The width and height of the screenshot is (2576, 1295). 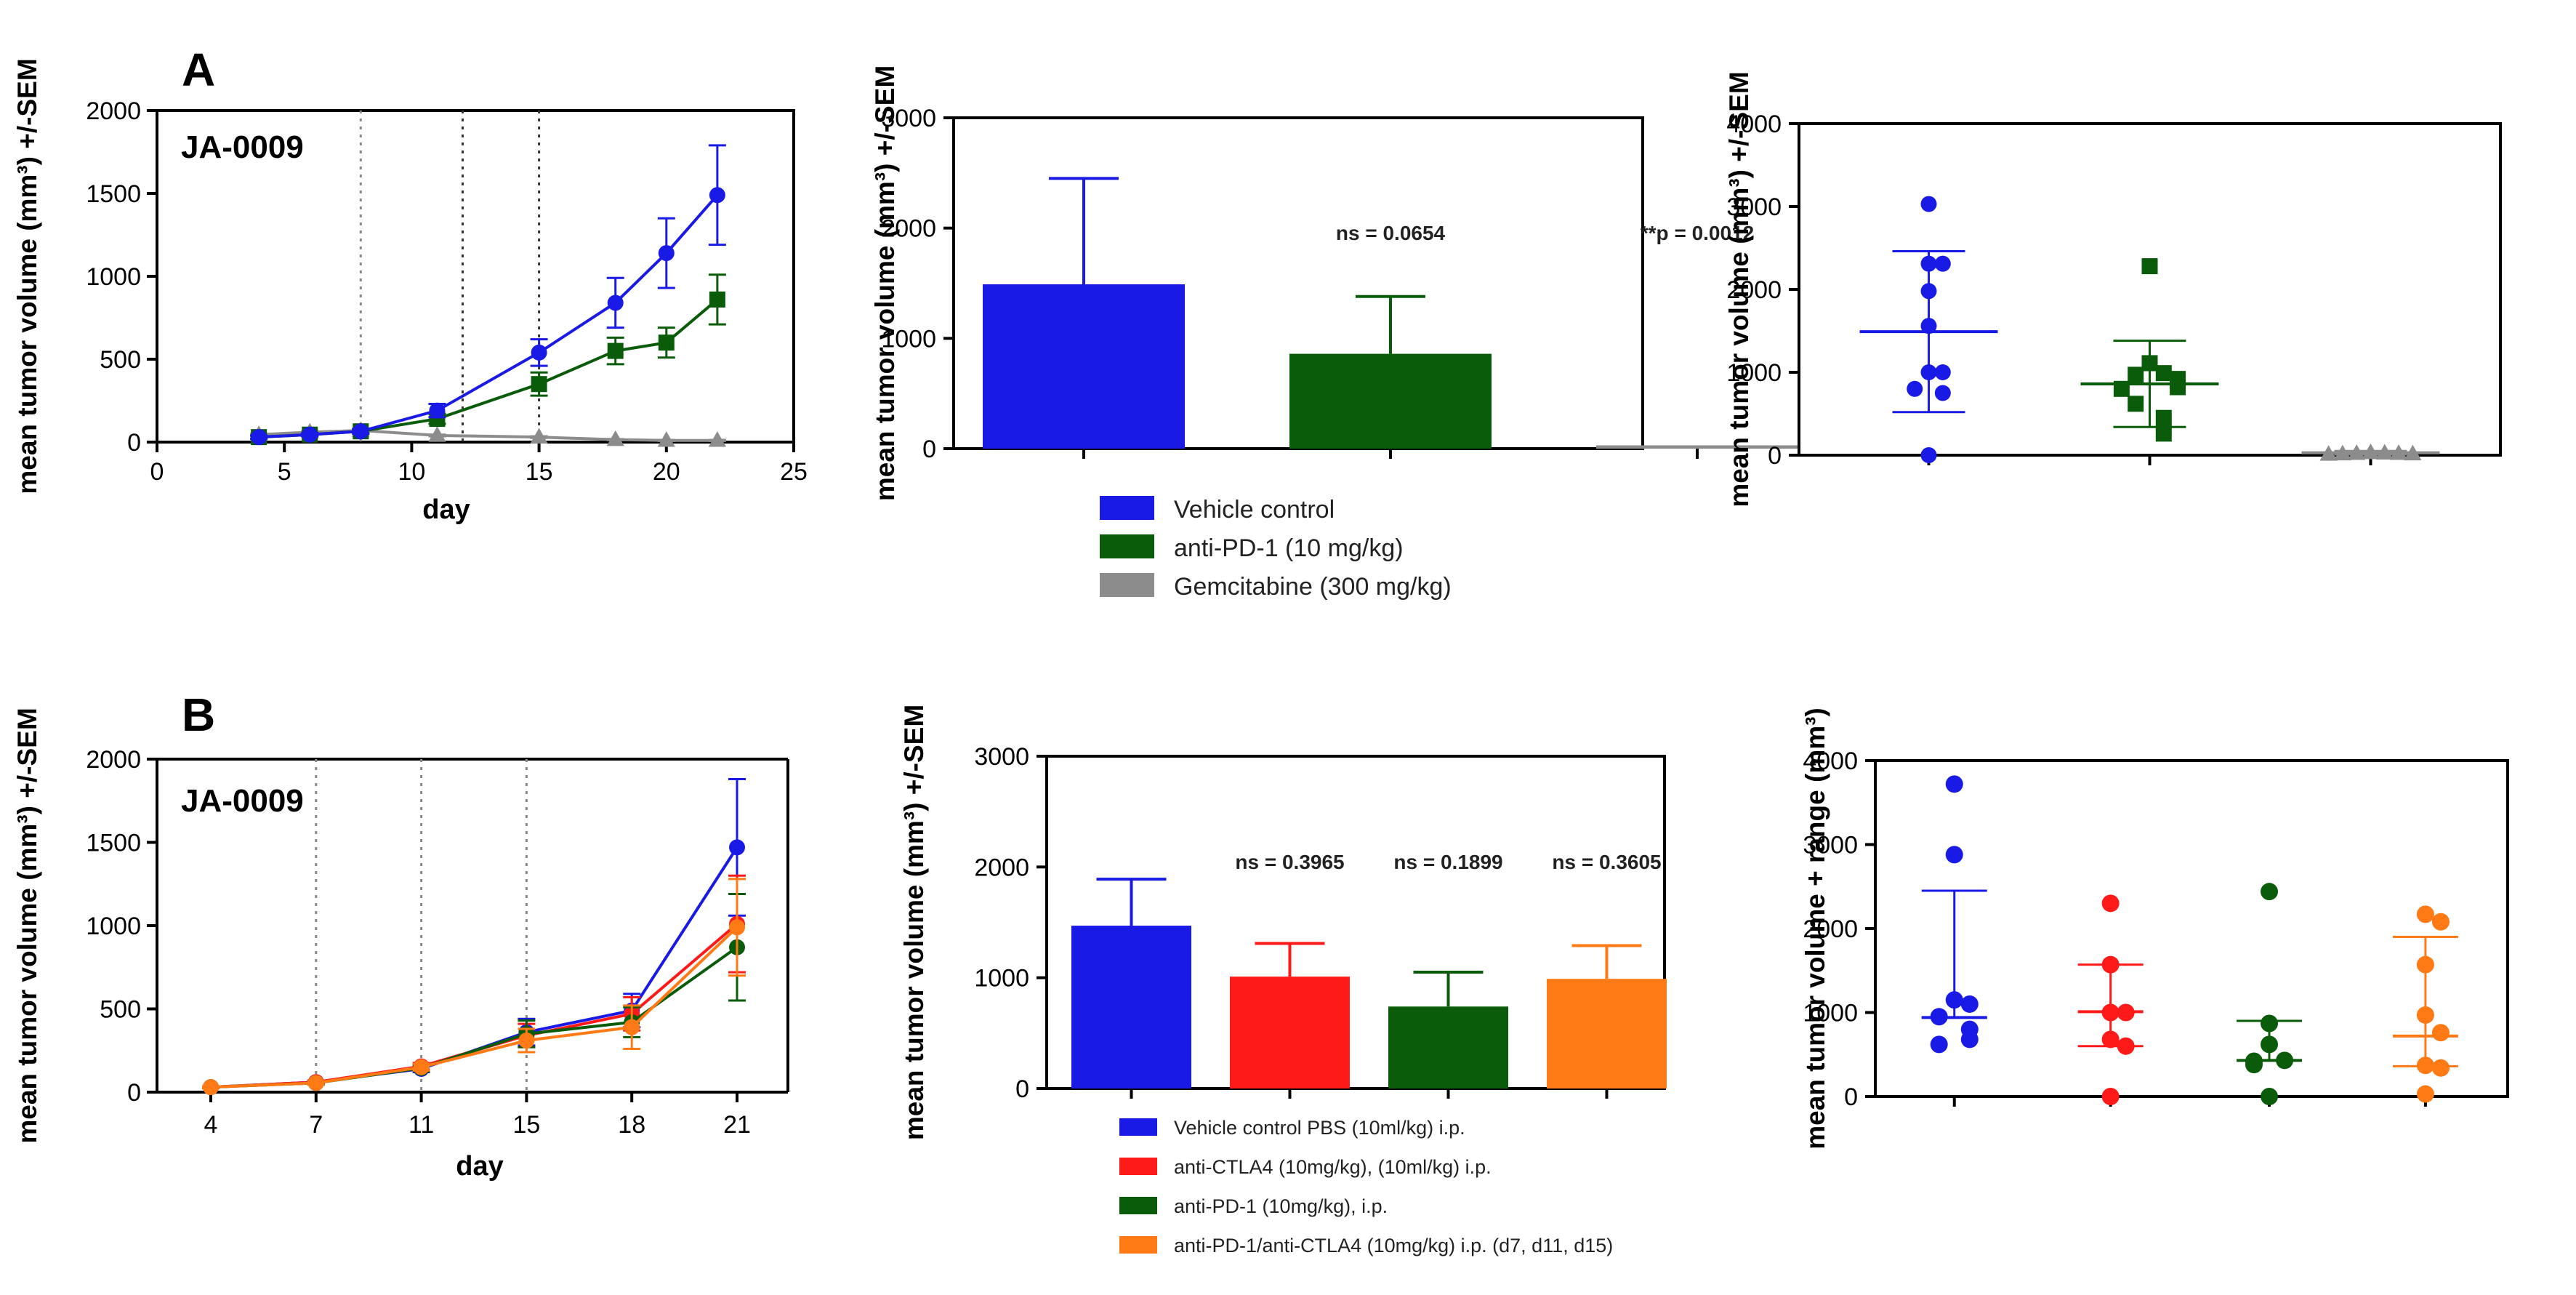 What do you see at coordinates (1319, 1128) in the screenshot?
I see `legend-label: Vehicle control PBS (10ml/kg) i.p.` at bounding box center [1319, 1128].